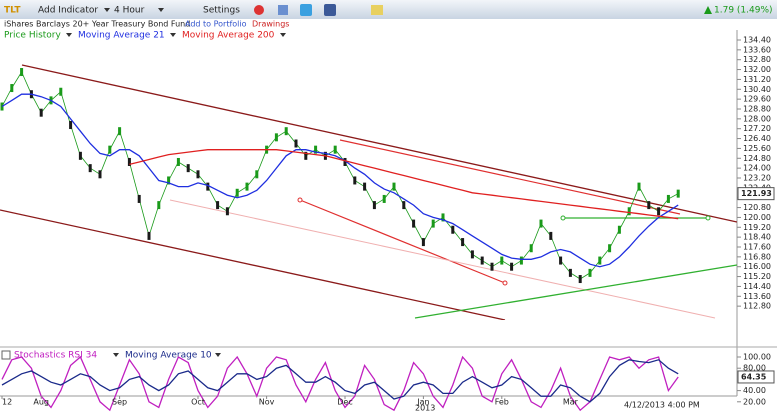  I want to click on legend-entry: Moving Average 21, so click(121, 36).